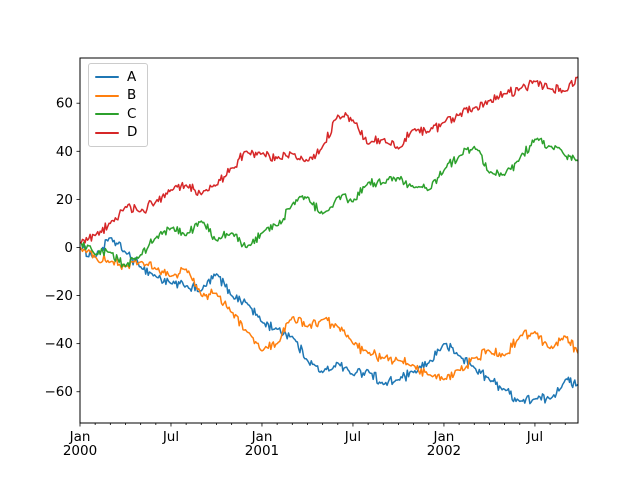  Describe the element at coordinates (262, 451) in the screenshot. I see `x-tick-year-label: 2001` at that location.